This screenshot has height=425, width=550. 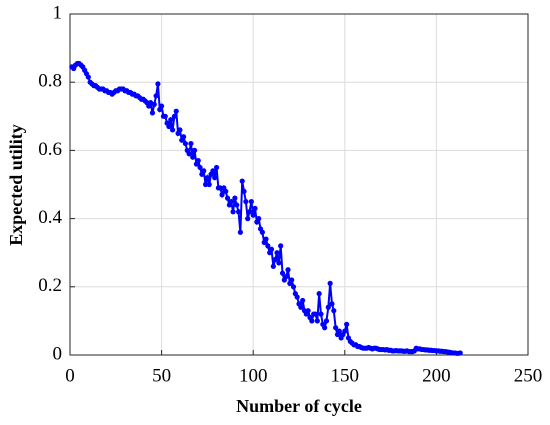 What do you see at coordinates (299, 406) in the screenshot?
I see `x-axis-label: Number of cycle` at bounding box center [299, 406].